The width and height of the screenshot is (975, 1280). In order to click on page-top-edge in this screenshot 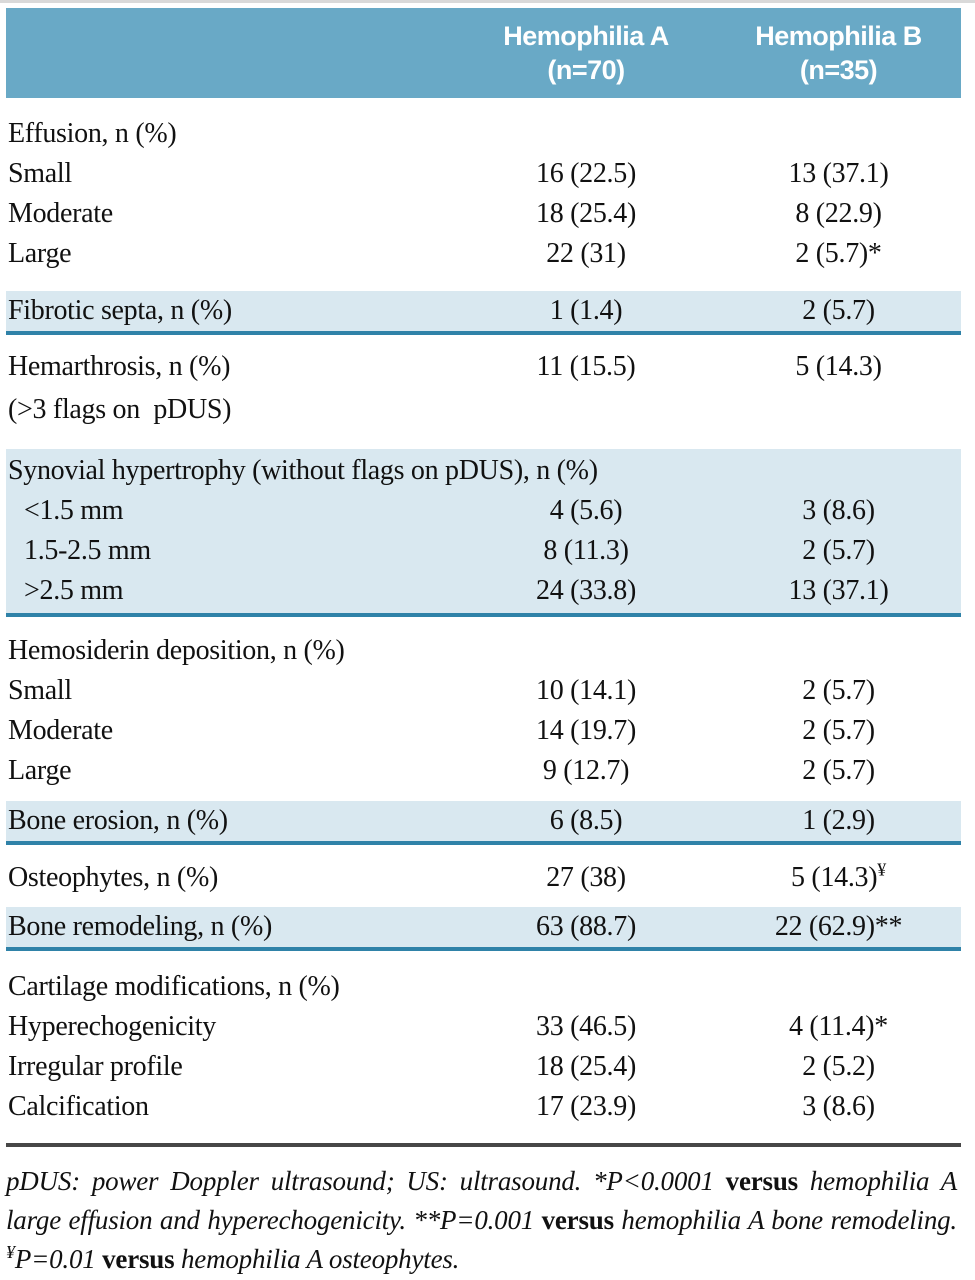, I will do `click(487, 1)`.